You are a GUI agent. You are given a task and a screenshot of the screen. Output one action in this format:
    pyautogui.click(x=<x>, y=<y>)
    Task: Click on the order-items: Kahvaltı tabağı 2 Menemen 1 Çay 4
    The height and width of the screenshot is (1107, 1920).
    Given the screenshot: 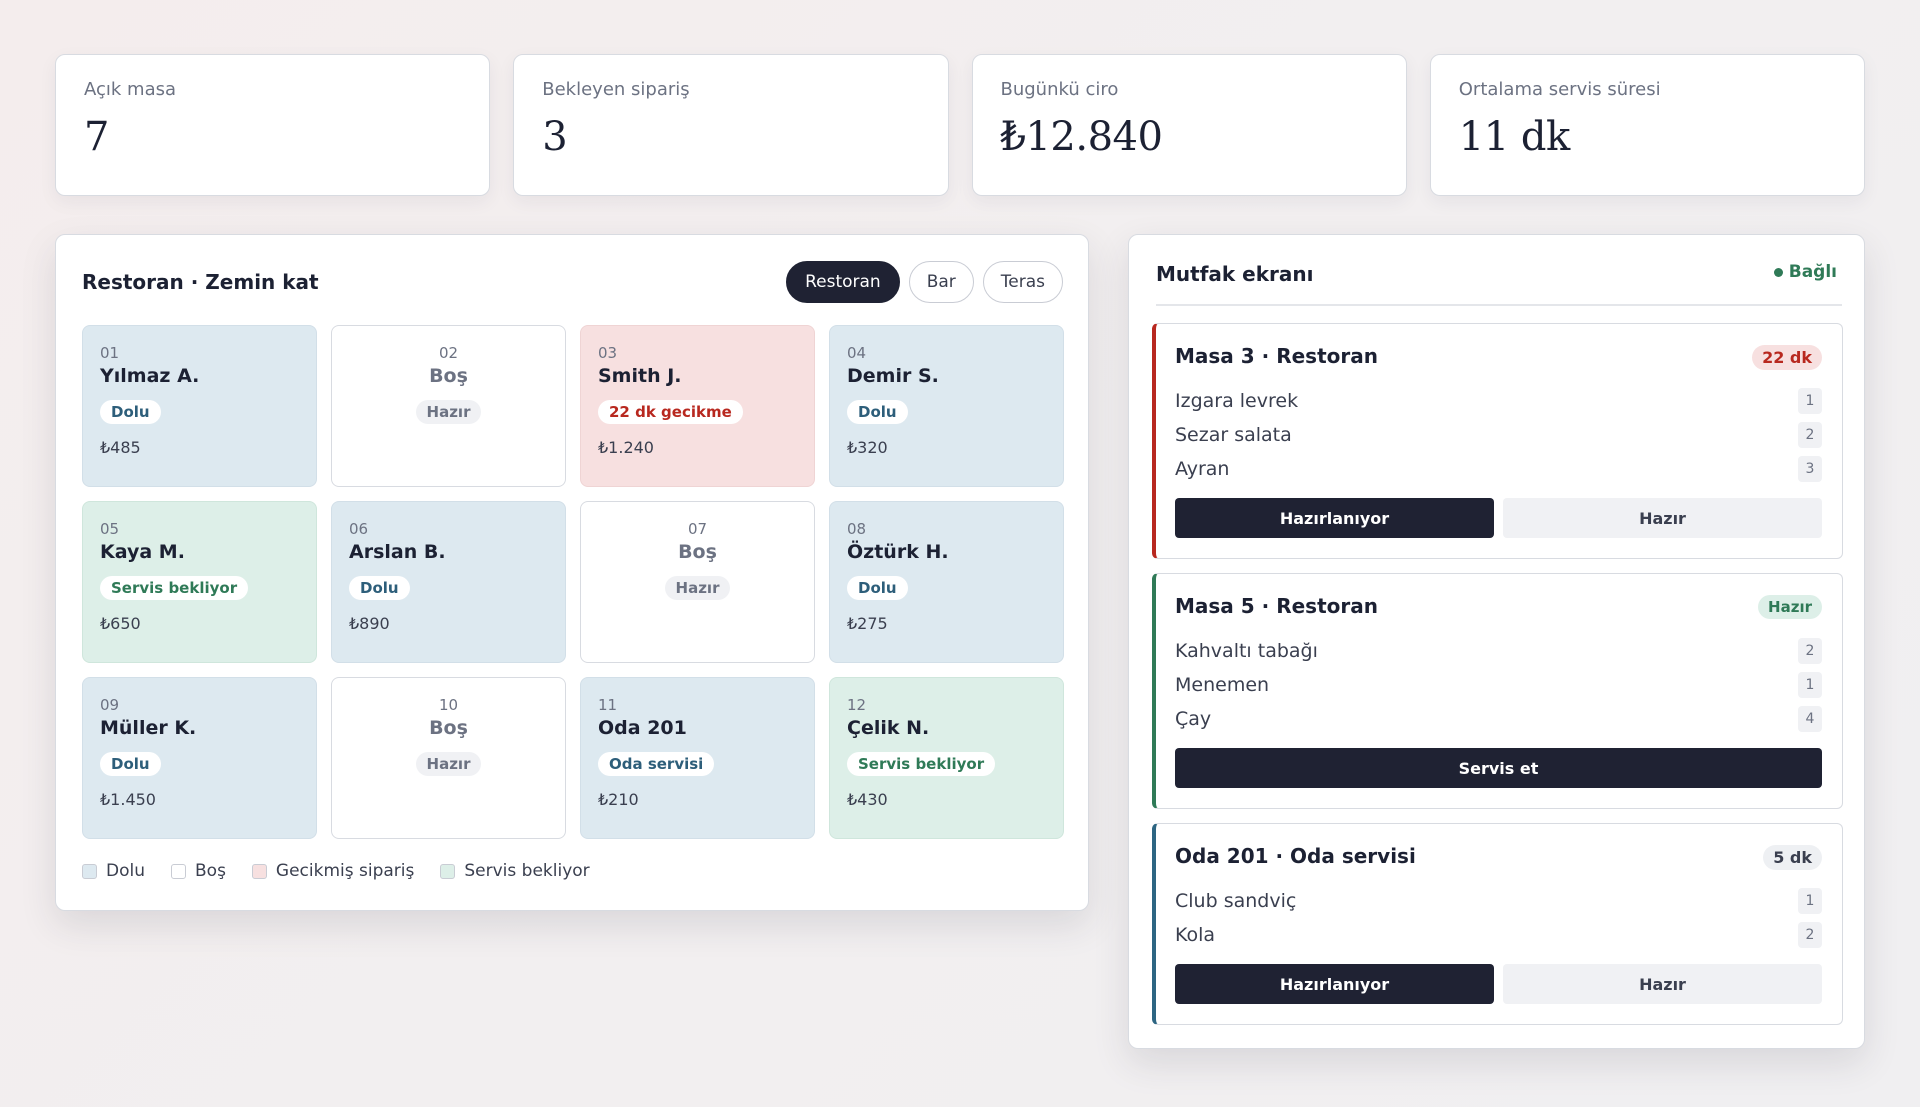 What is the action you would take?
    pyautogui.click(x=1498, y=685)
    